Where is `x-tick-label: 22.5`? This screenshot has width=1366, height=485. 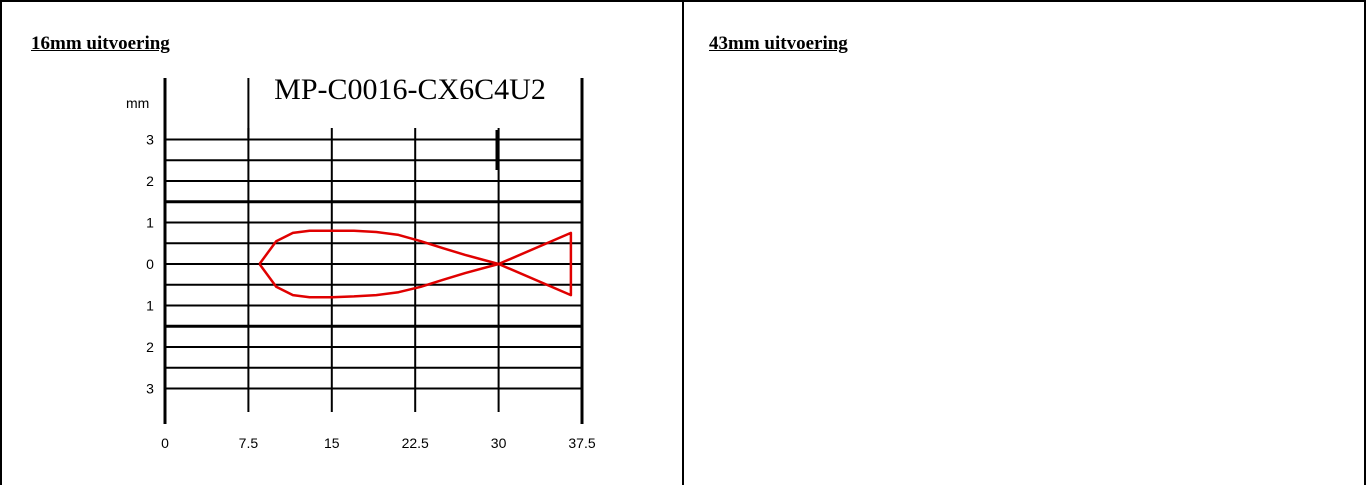
x-tick-label: 22.5 is located at coordinates (415, 443).